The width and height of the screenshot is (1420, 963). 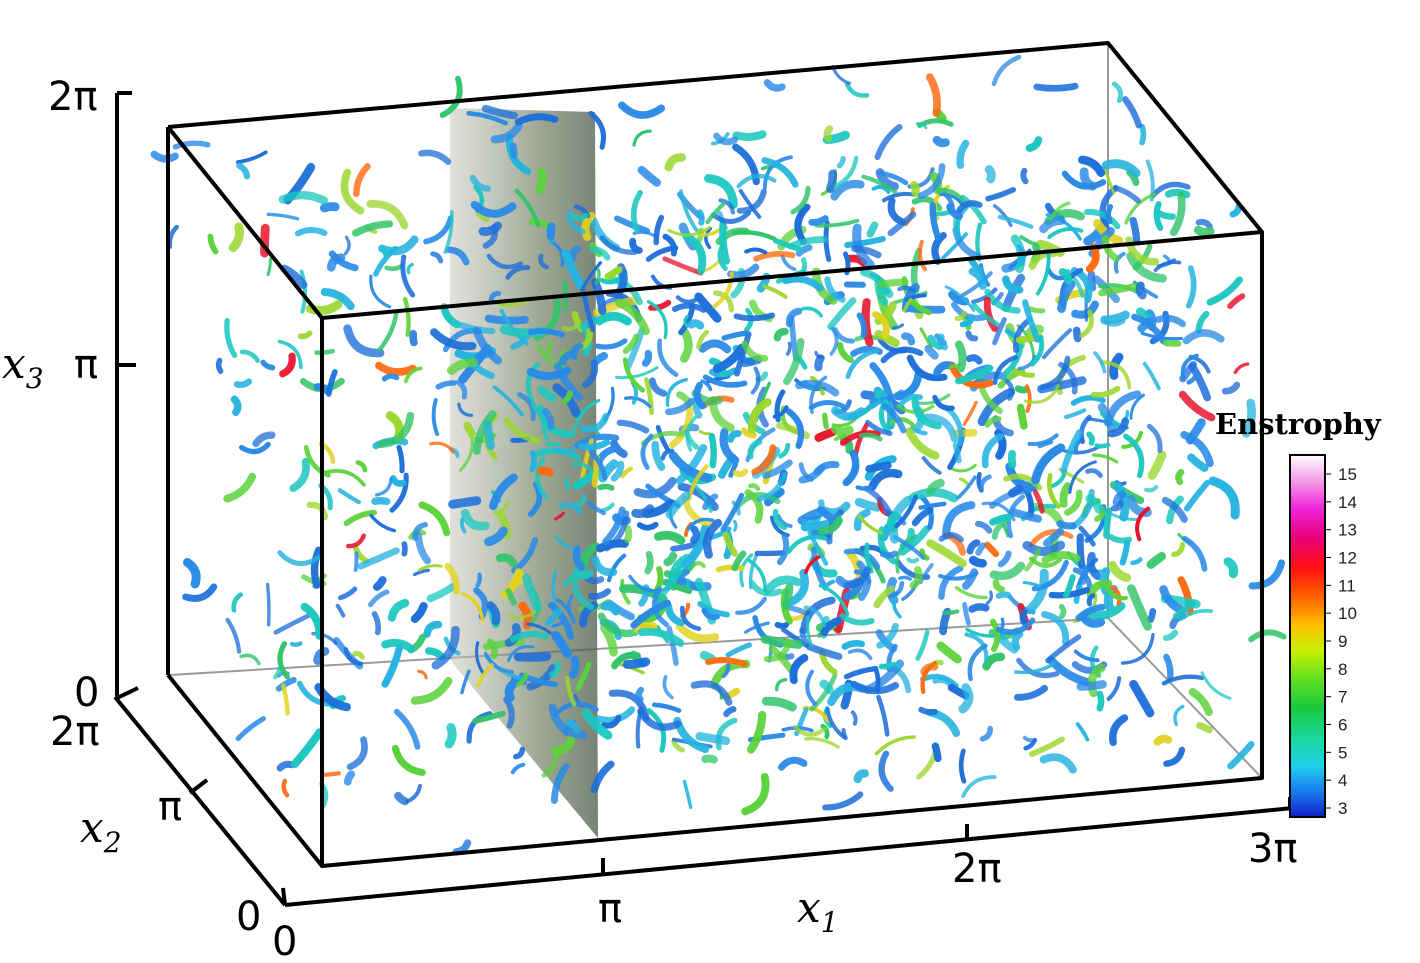 What do you see at coordinates (1341, 641) in the screenshot?
I see `colorbar-labels: 15 14 13 12 11 10 9 8 7 6 5 4 3` at bounding box center [1341, 641].